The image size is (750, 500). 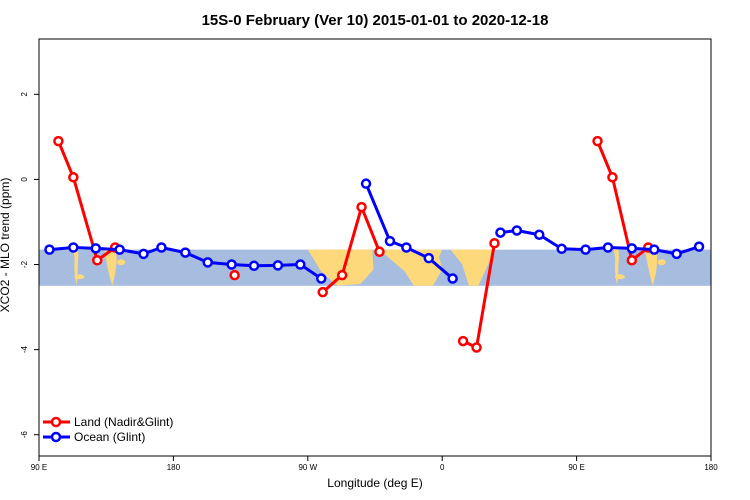 What do you see at coordinates (56, 437) in the screenshot?
I see `legend-marker-ocean` at bounding box center [56, 437].